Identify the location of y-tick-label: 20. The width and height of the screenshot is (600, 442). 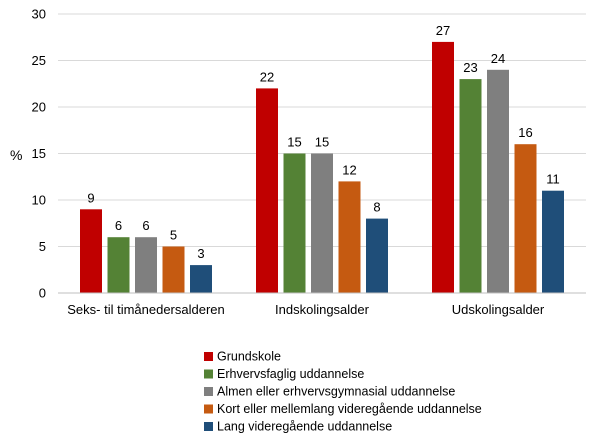
(39, 107).